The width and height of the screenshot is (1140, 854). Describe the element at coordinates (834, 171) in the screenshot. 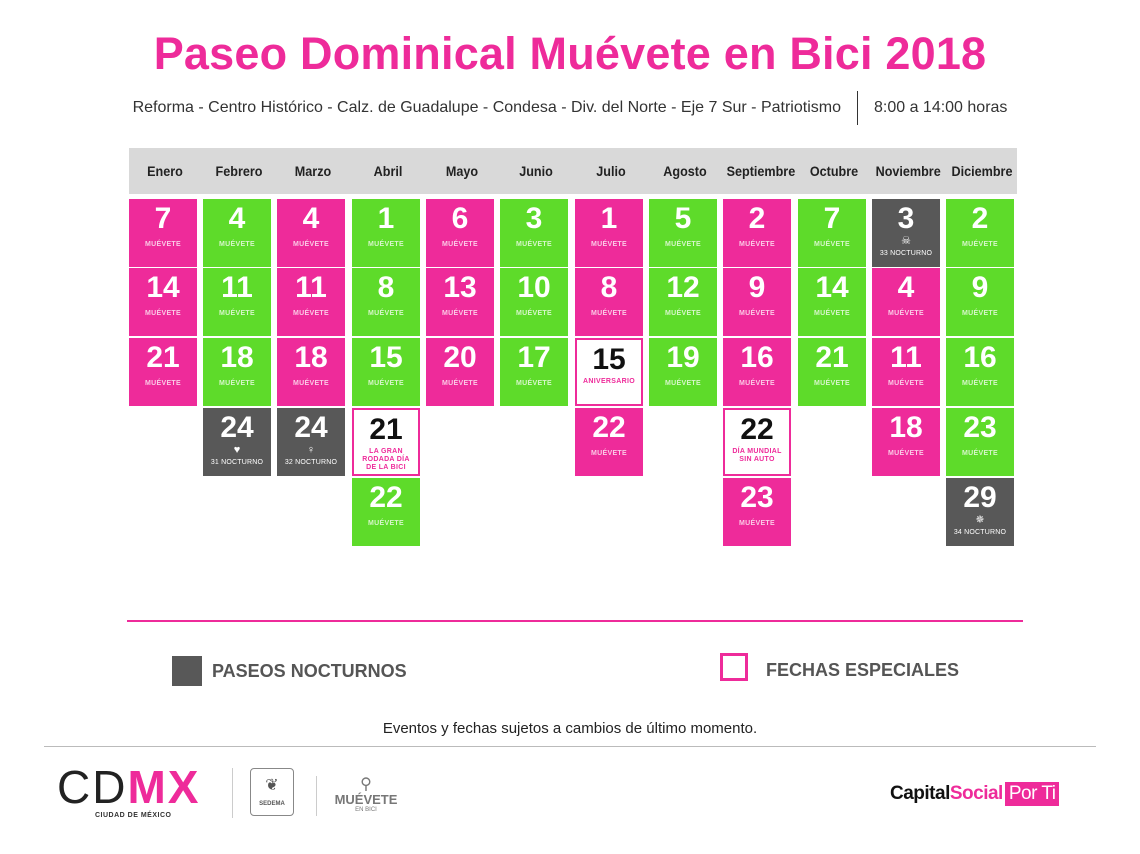

I see `month-header: Octubre` at that location.